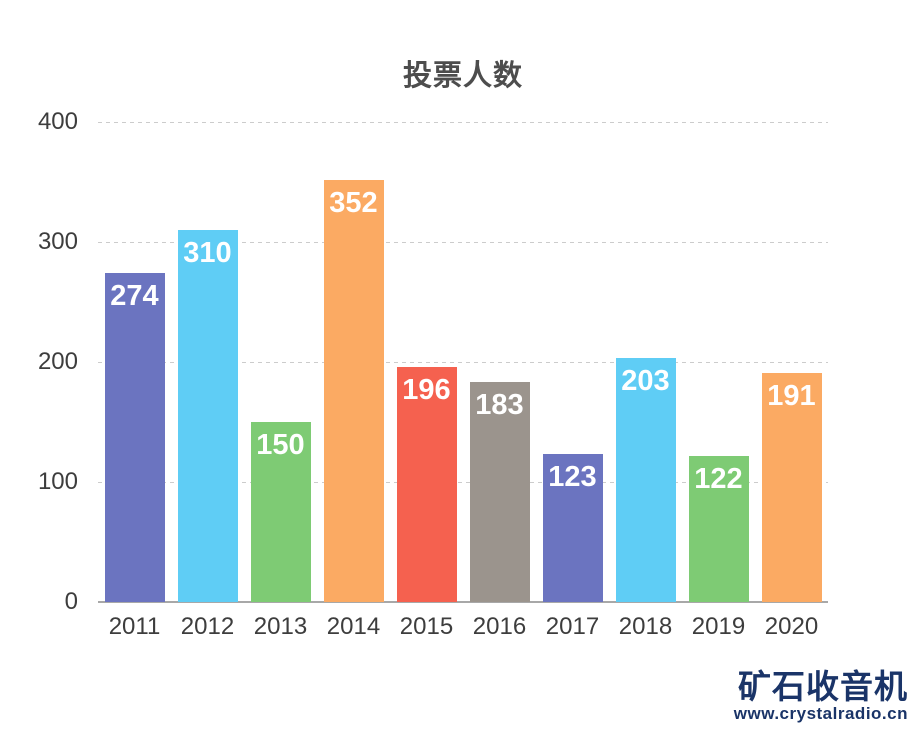 Image resolution: width=916 pixels, height=732 pixels. Describe the element at coordinates (353, 390) in the screenshot. I see `bar-2014: 352` at that location.